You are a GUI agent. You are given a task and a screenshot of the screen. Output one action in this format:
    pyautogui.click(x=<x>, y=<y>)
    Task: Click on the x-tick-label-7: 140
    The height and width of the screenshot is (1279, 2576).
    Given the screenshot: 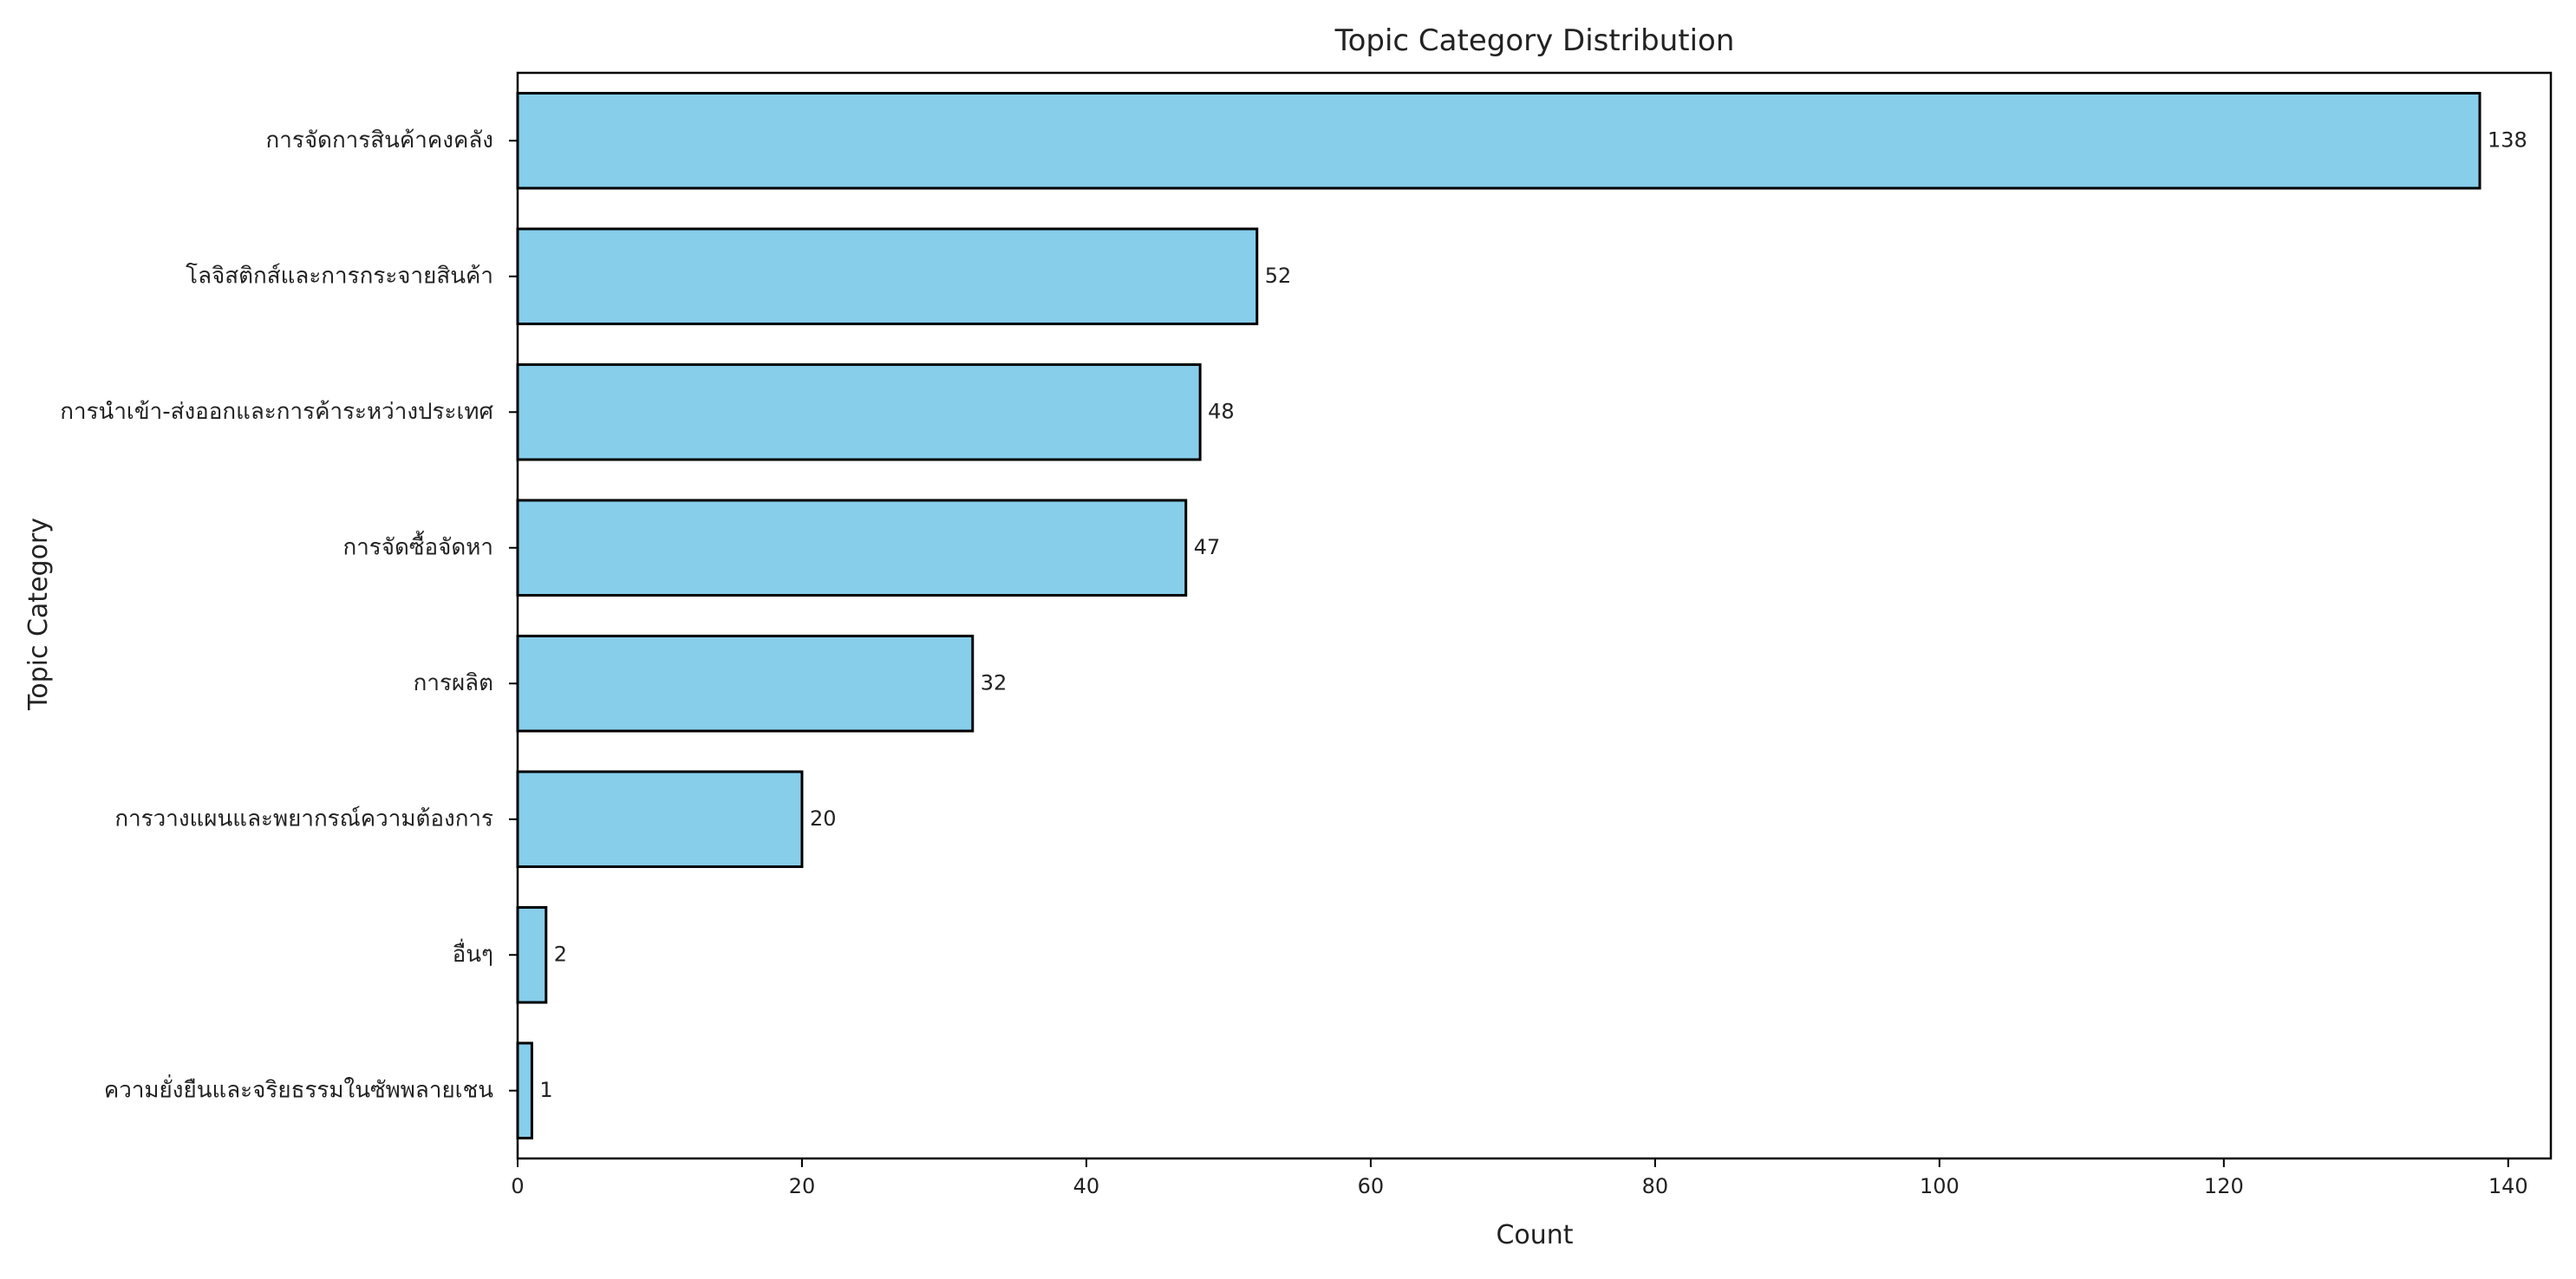 What is the action you would take?
    pyautogui.click(x=2508, y=1186)
    